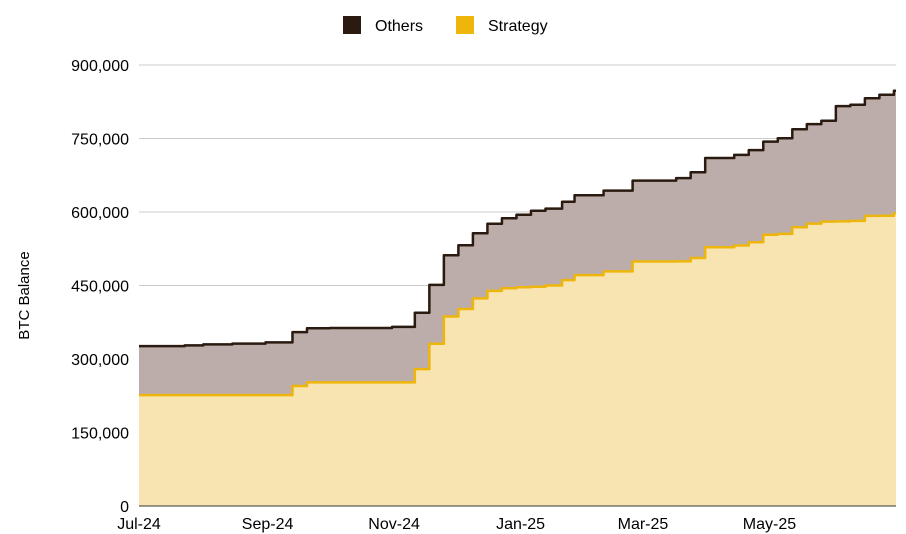 This screenshot has height=534, width=906. What do you see at coordinates (100, 213) in the screenshot?
I see `y-tick-label: 600,000` at bounding box center [100, 213].